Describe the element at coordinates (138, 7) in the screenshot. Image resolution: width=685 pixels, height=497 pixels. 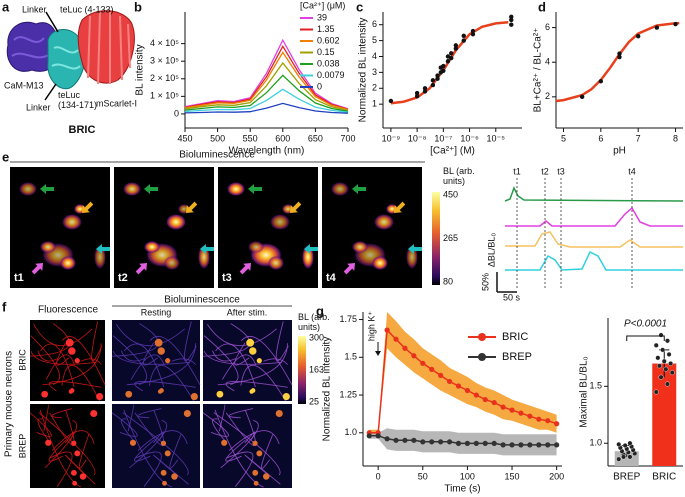
I see `panel-label: b` at that location.